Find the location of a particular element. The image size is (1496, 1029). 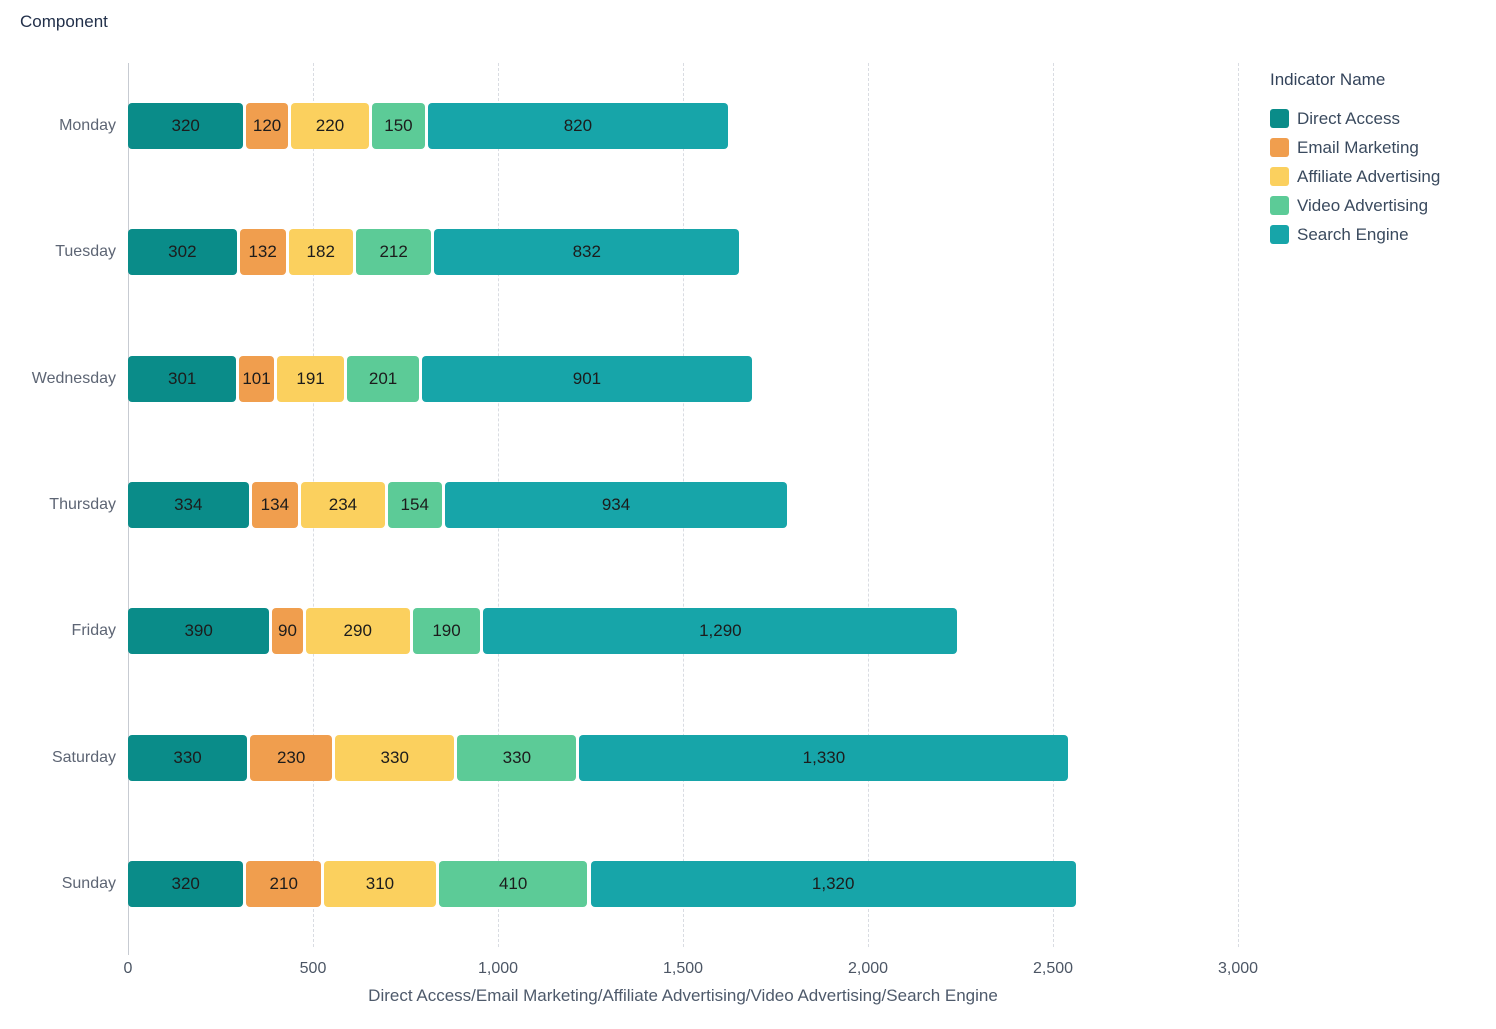

bar-segment: 220 is located at coordinates (330, 126).